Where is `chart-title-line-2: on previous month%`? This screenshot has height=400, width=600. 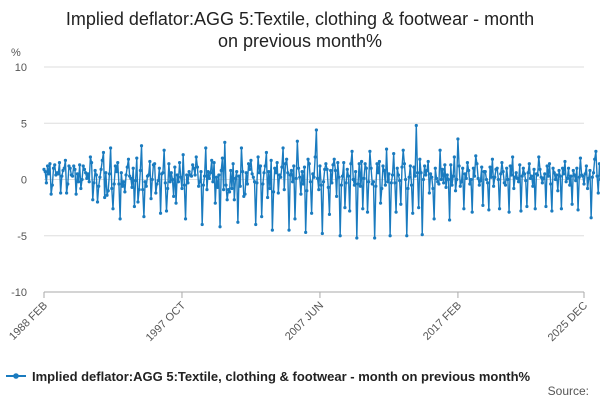 chart-title-line-2: on previous month% is located at coordinates (300, 41).